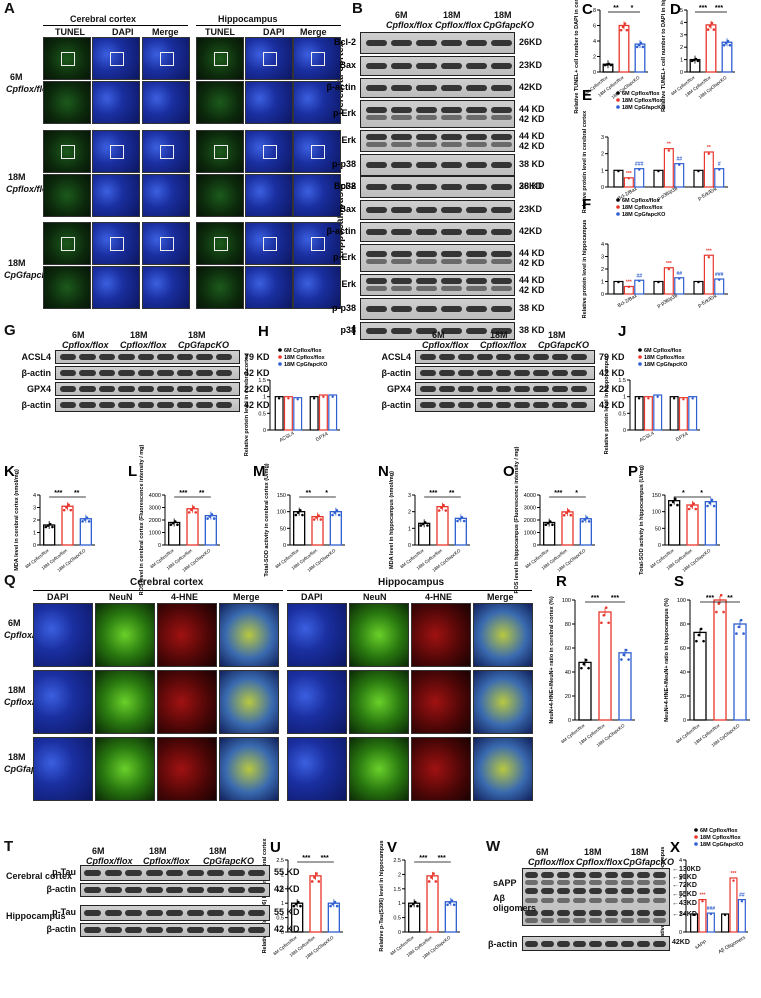 The width and height of the screenshot is (761, 998). I want to click on y-axis-label: Relative protein level in hippocampus, so click(585, 269).